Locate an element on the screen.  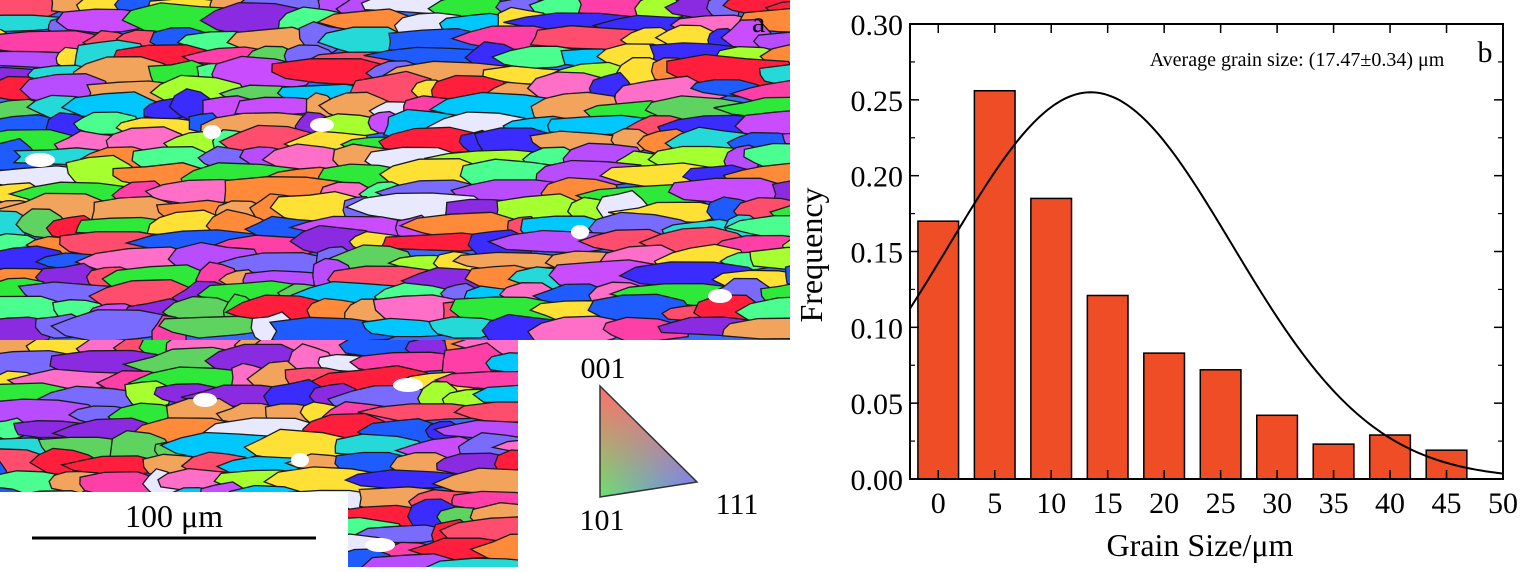
y-tick-label: 0.05 is located at coordinates (877, 404).